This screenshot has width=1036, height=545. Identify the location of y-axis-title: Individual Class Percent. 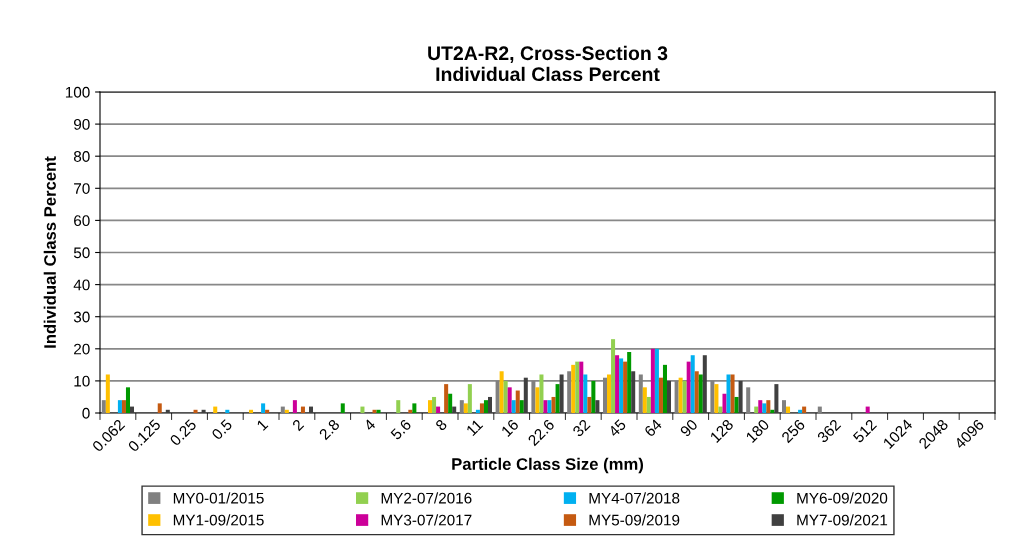
(49, 252).